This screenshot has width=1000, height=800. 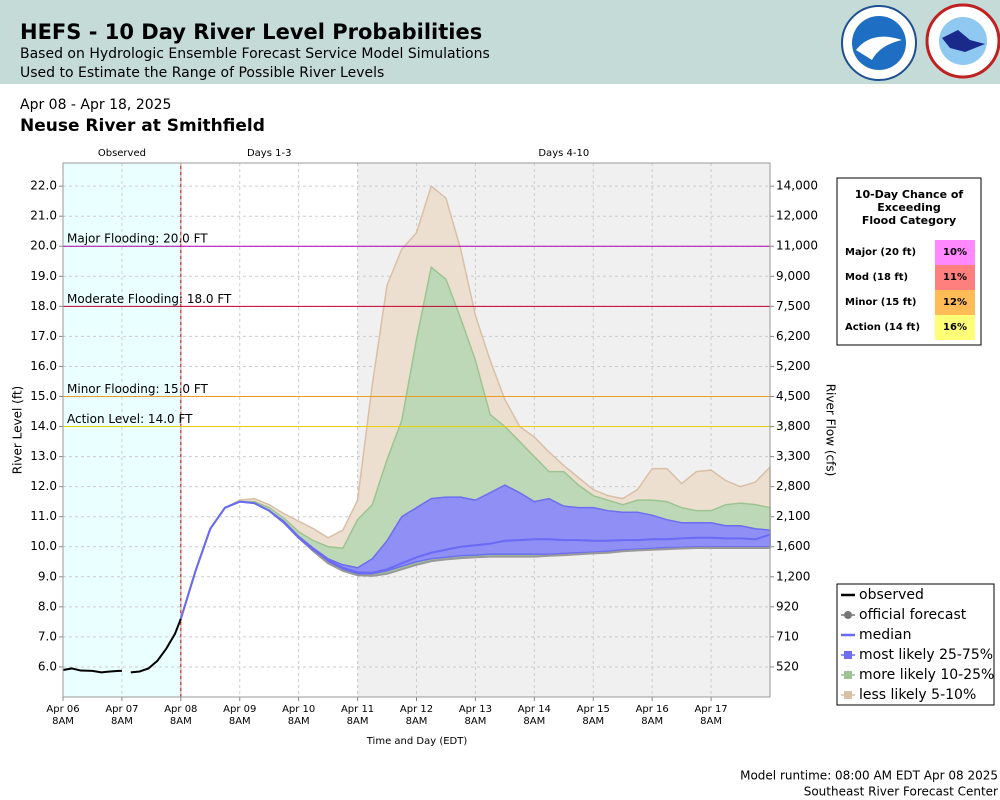 I want to click on date-range: Apr 08 - Apr 18, 2025, so click(x=95, y=105).